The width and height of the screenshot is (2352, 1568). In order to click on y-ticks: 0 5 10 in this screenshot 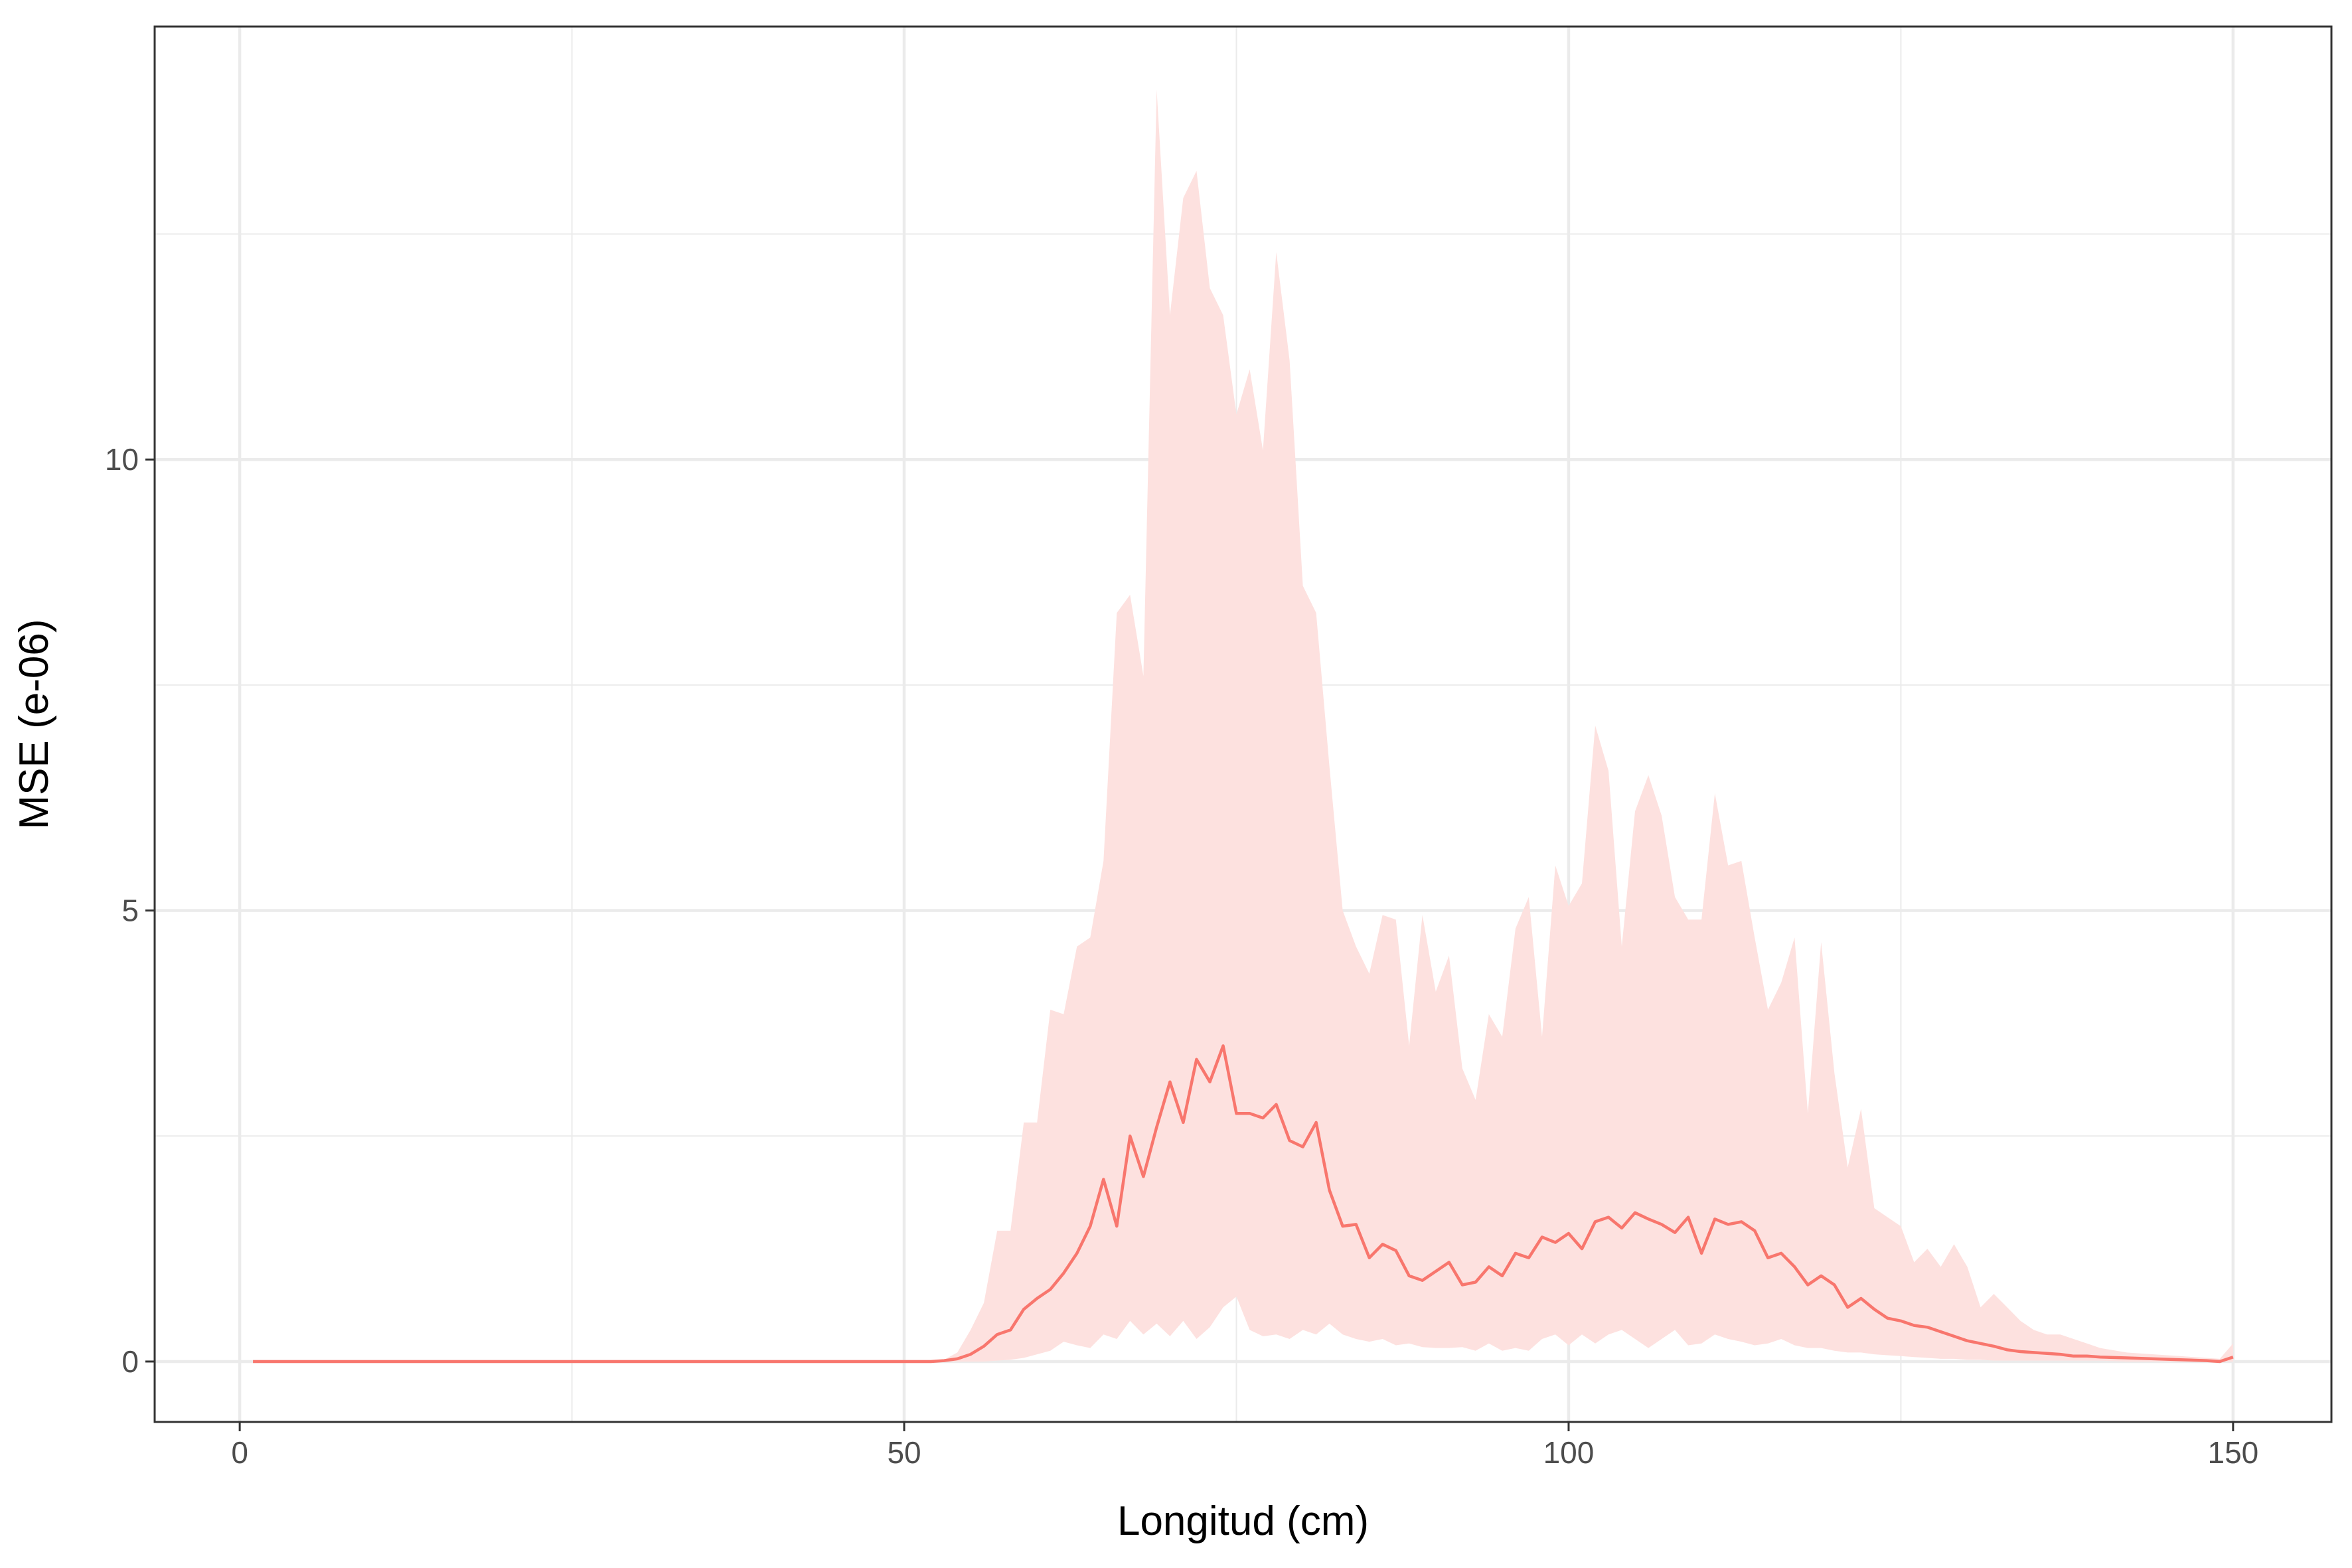, I will do `click(130, 911)`.